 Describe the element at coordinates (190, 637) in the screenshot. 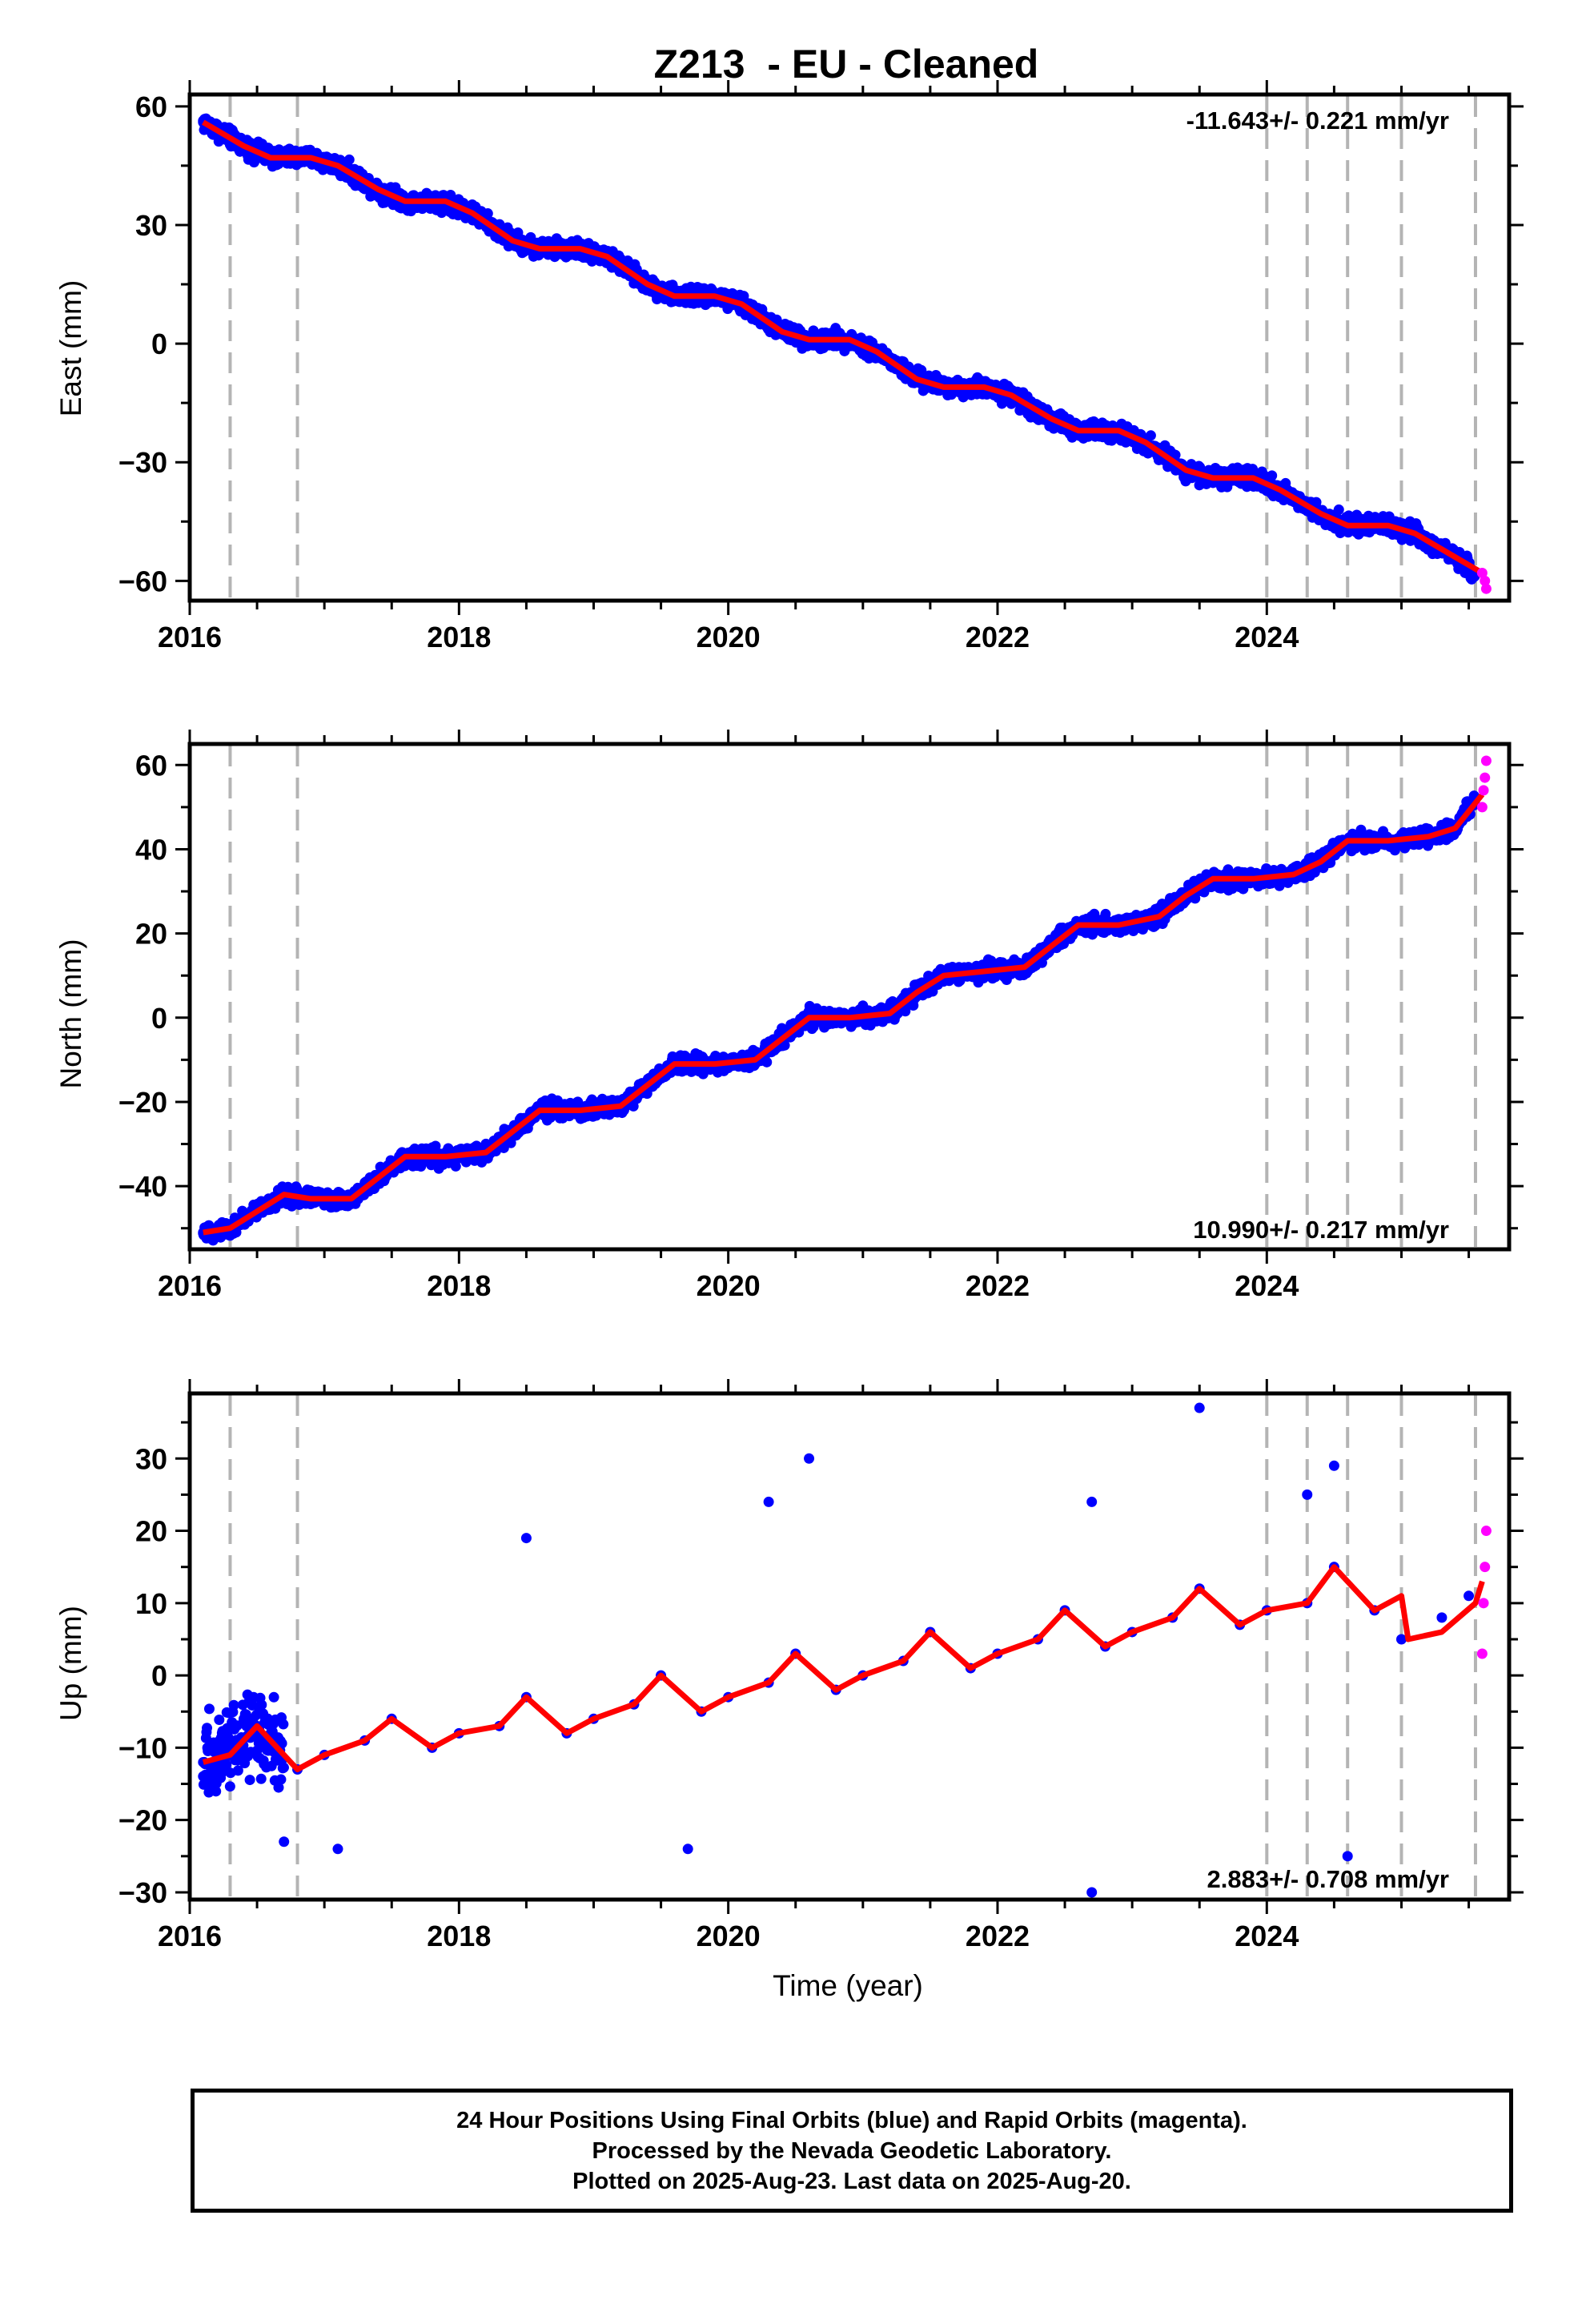

I see `east-x-tick-label: 2016` at that location.